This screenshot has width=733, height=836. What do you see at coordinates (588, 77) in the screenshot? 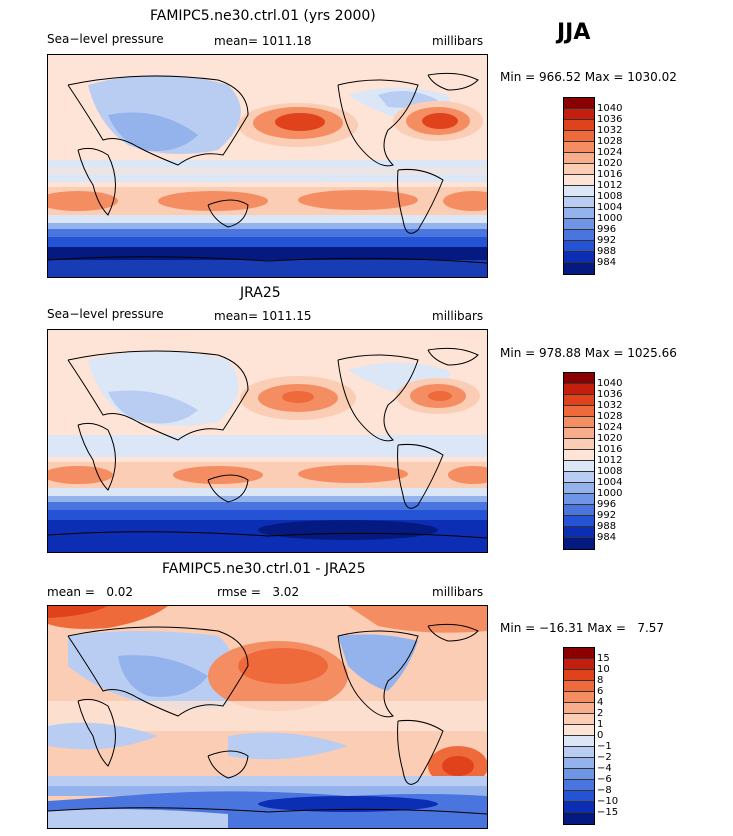
I see `panel-1-minmax: Min = 966.52 Max = 1030.02` at bounding box center [588, 77].